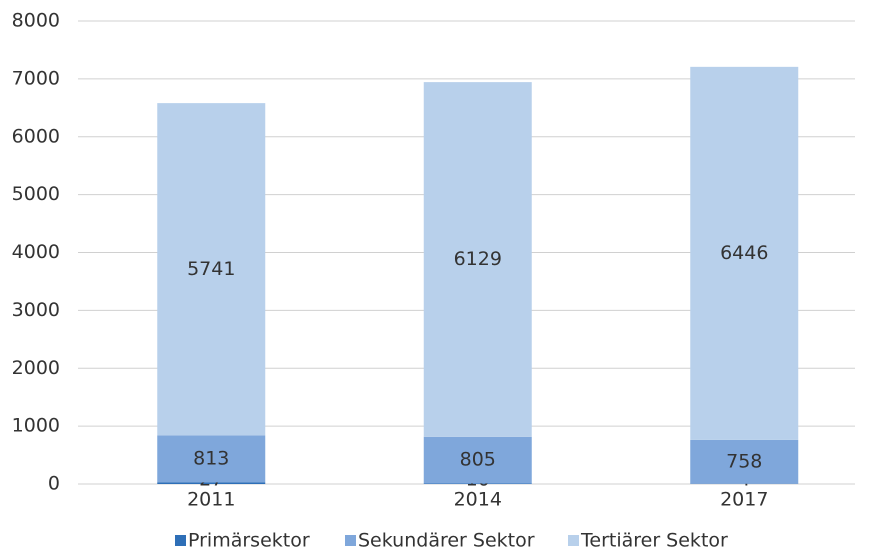 Image resolution: width=870 pixels, height=554 pixels. What do you see at coordinates (36, 78) in the screenshot?
I see `y-tick-label: 7000` at bounding box center [36, 78].